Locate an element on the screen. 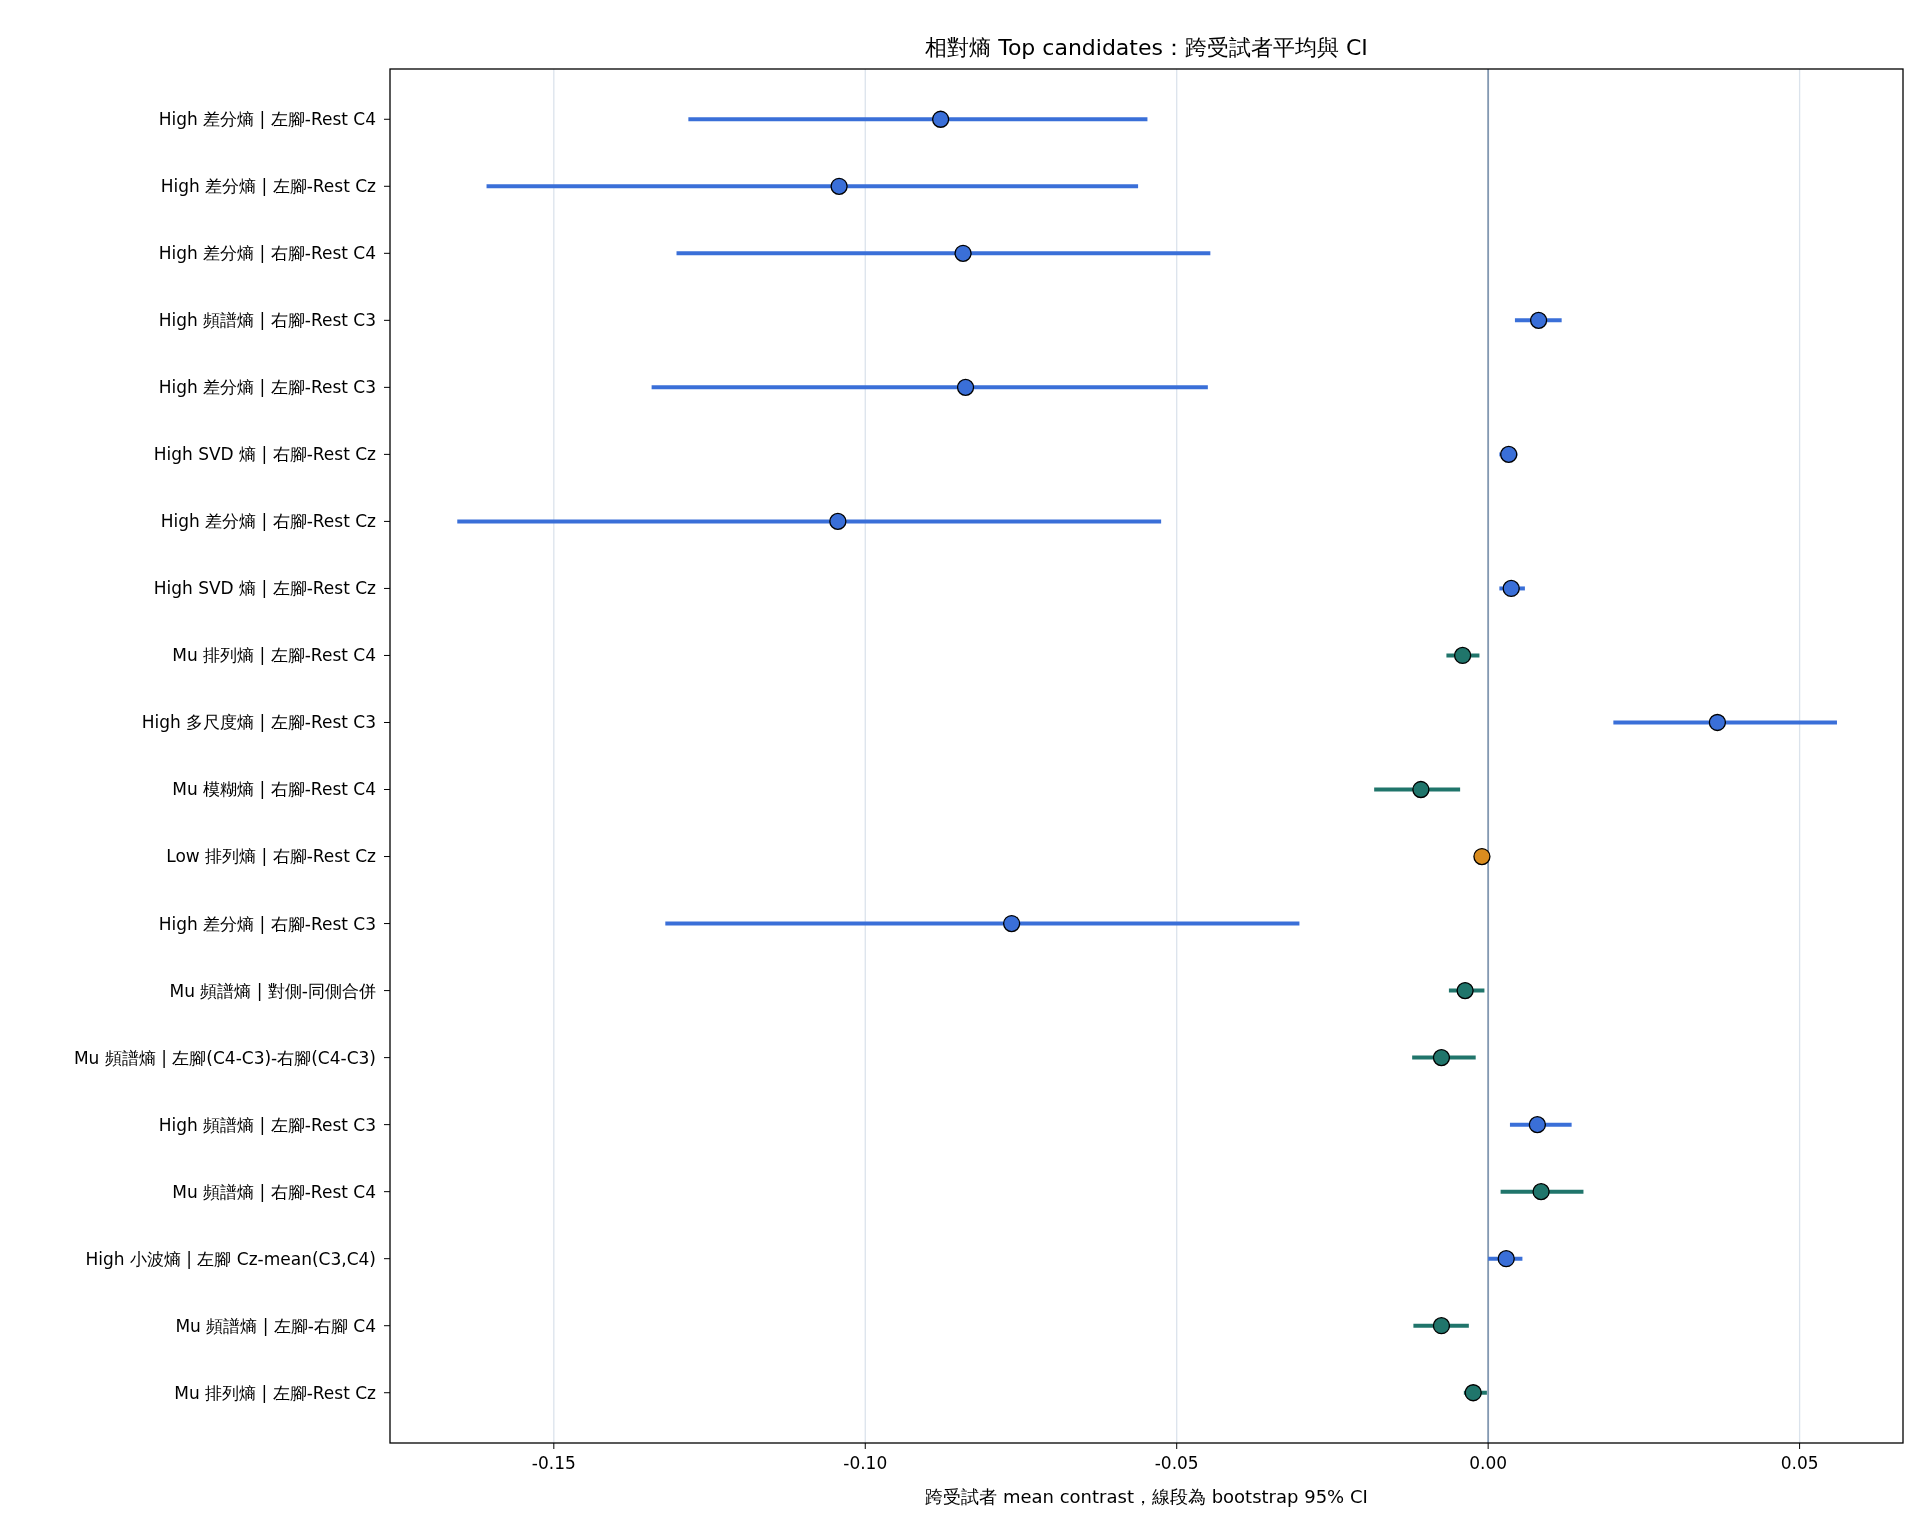  y-tick-label: Mu 排列熵 | 左腳-Rest C4 is located at coordinates (274, 655).